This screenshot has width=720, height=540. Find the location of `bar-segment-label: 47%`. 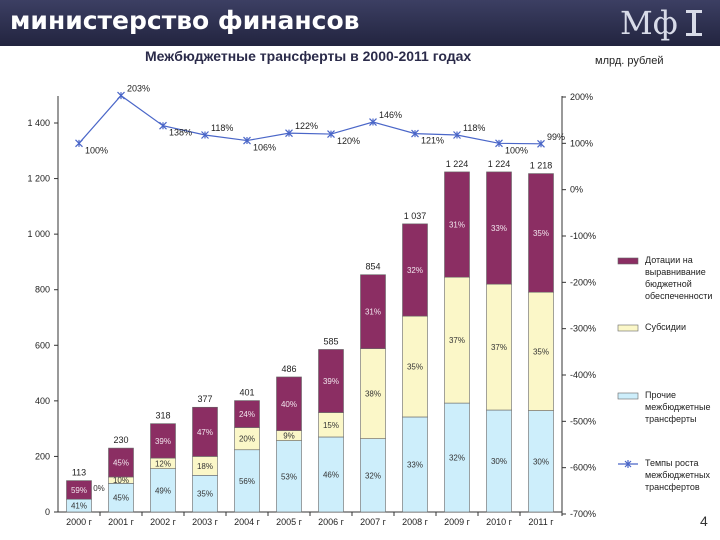

bar-segment-label: 47% is located at coordinates (205, 432).